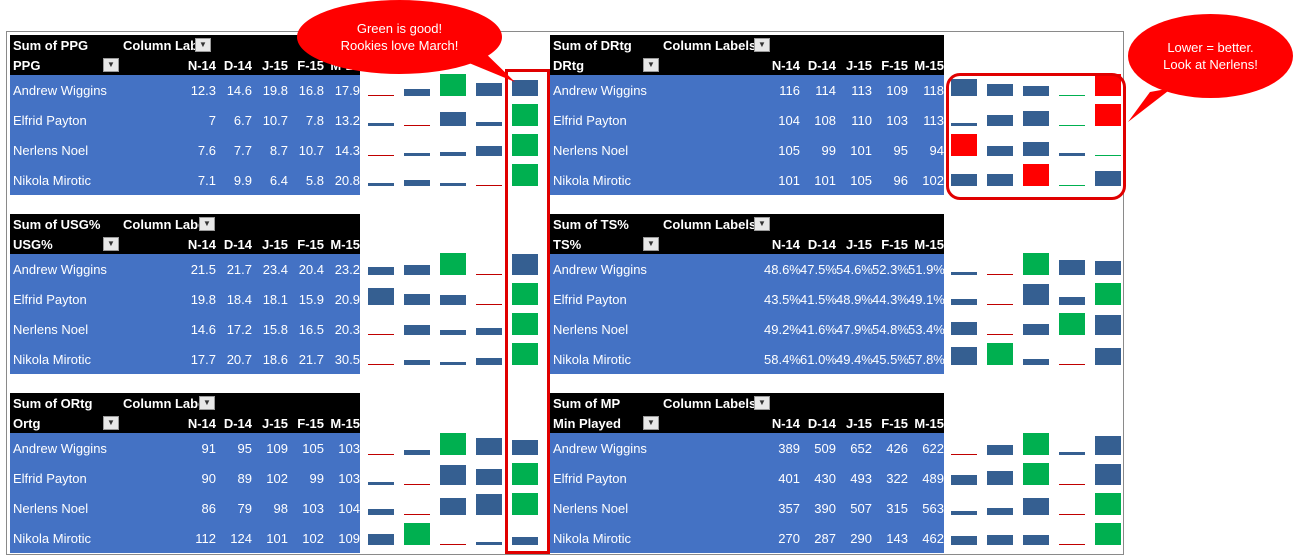 The image size is (1300, 557). I want to click on table-row: Nerlens Noel 105 99 101 95 94, so click(747, 150).